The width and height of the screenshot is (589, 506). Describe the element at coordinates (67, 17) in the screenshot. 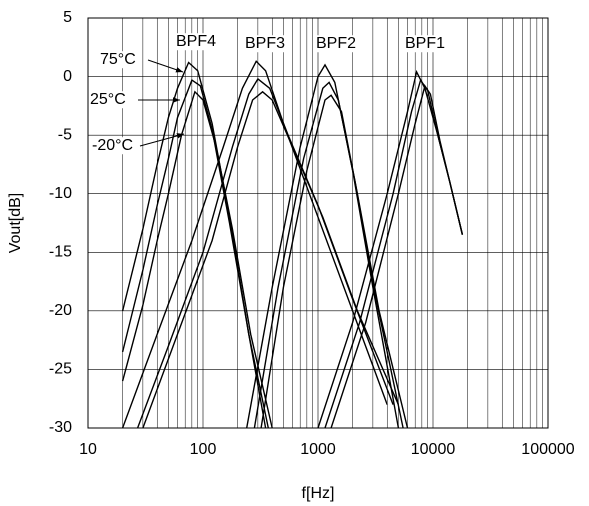

I see `y-tick-label: 5` at that location.